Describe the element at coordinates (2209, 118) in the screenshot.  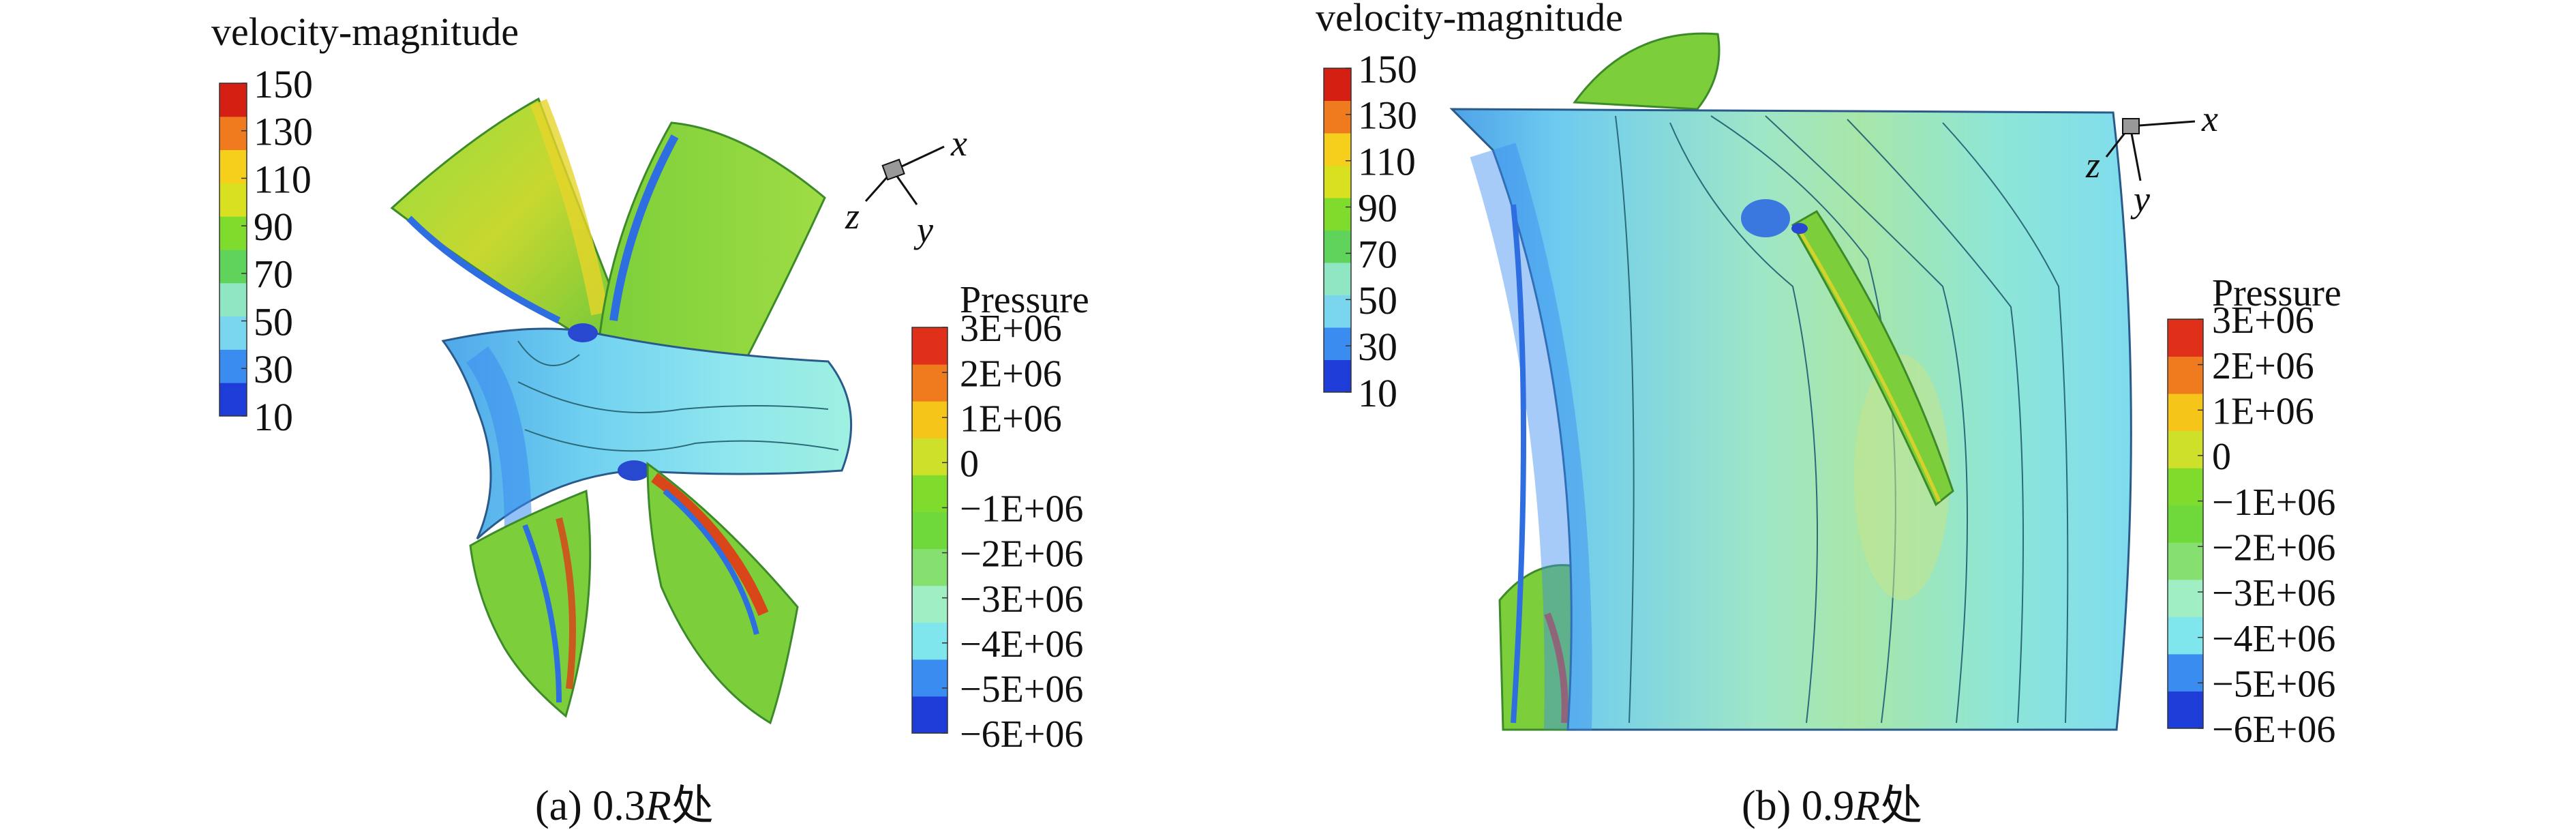
I see `x-axis-label: x` at that location.